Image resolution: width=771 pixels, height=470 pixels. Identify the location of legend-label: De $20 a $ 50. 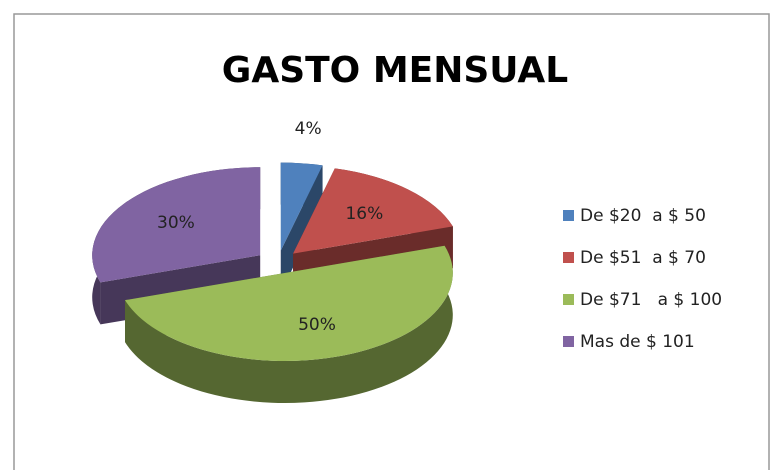
(643, 216).